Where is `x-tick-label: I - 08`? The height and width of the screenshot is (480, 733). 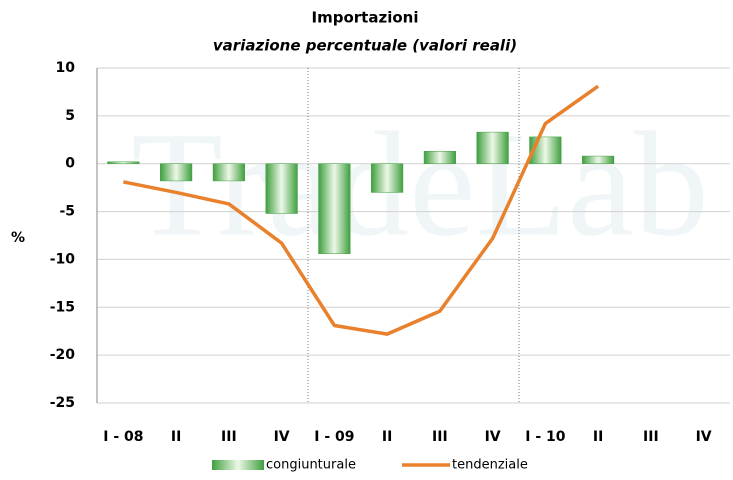 x-tick-label: I - 08 is located at coordinates (123, 437).